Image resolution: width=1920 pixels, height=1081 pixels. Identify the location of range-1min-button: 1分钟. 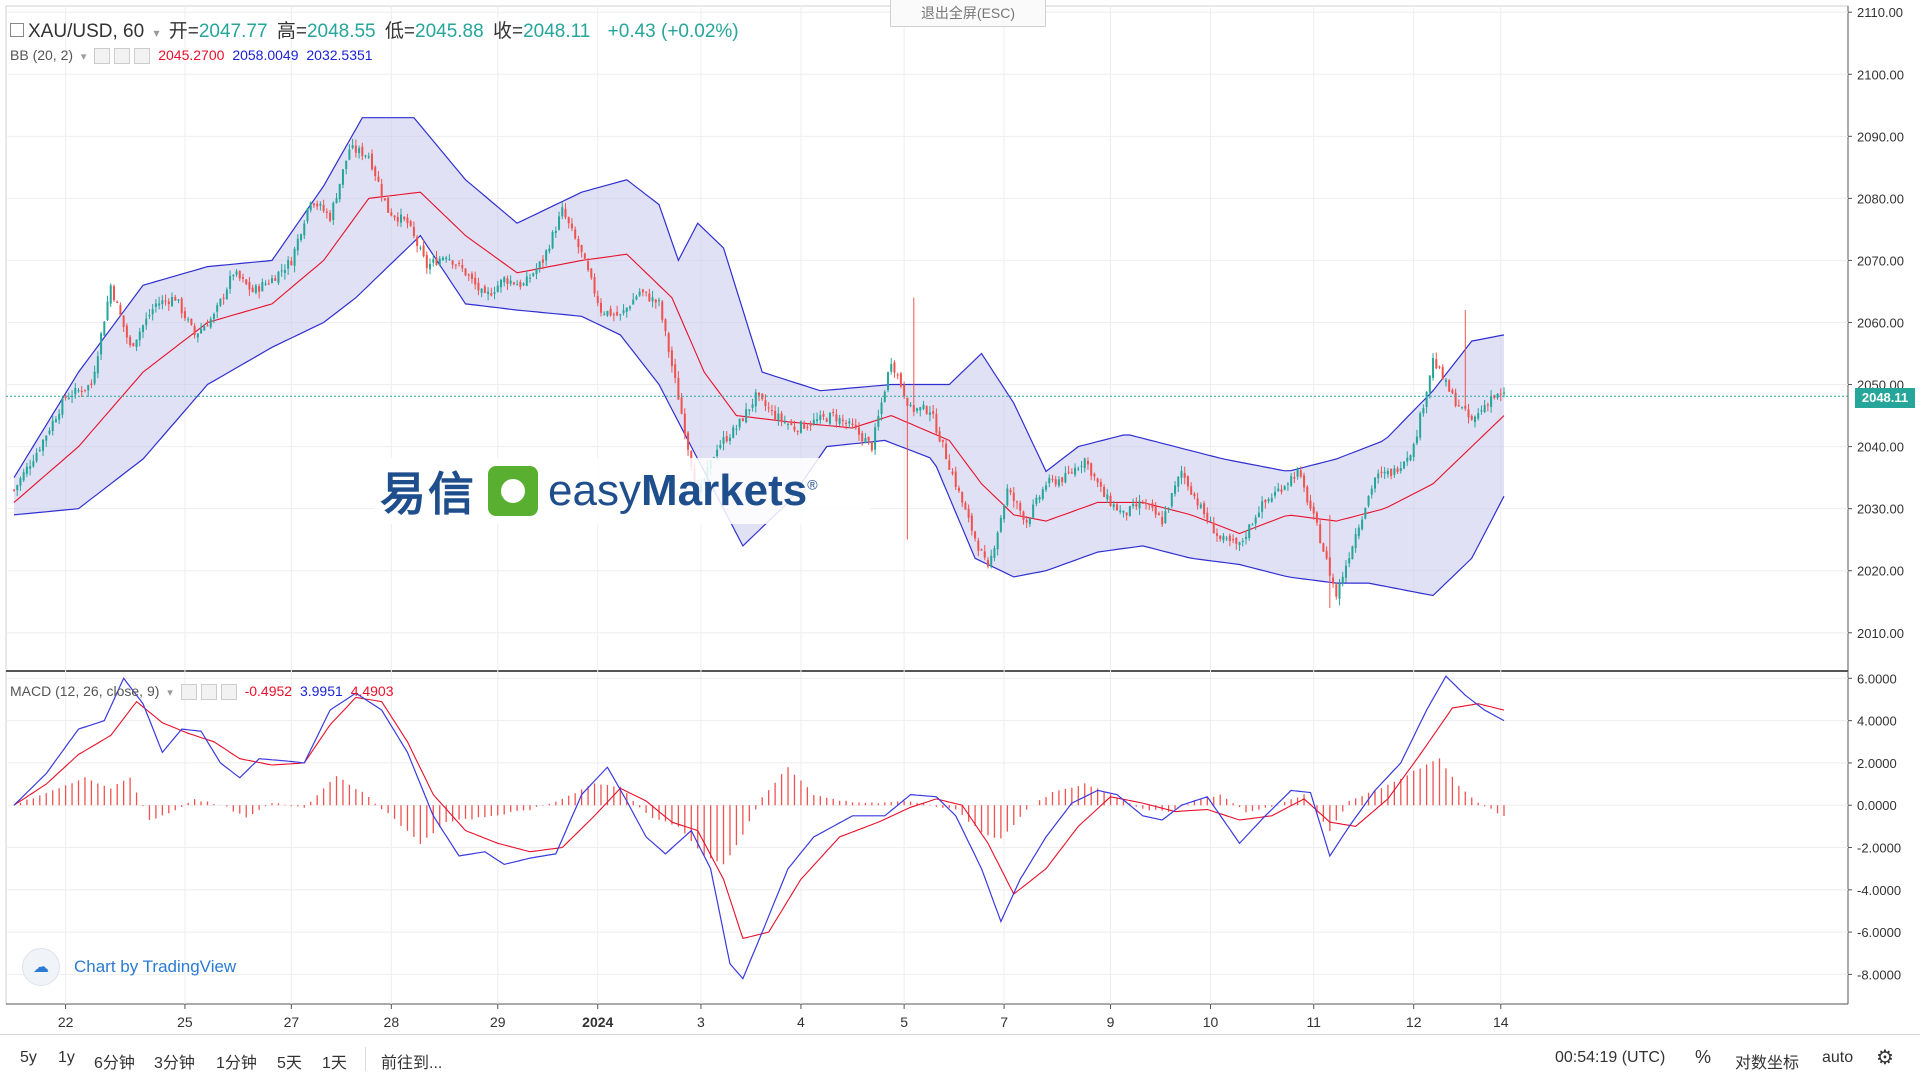
(236, 1063).